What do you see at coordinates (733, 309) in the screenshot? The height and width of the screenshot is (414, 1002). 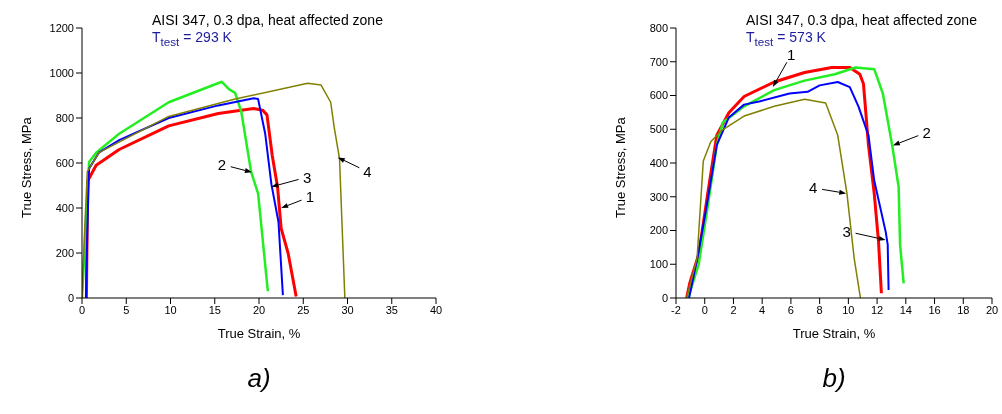 I see `x-tick-label: 2` at bounding box center [733, 309].